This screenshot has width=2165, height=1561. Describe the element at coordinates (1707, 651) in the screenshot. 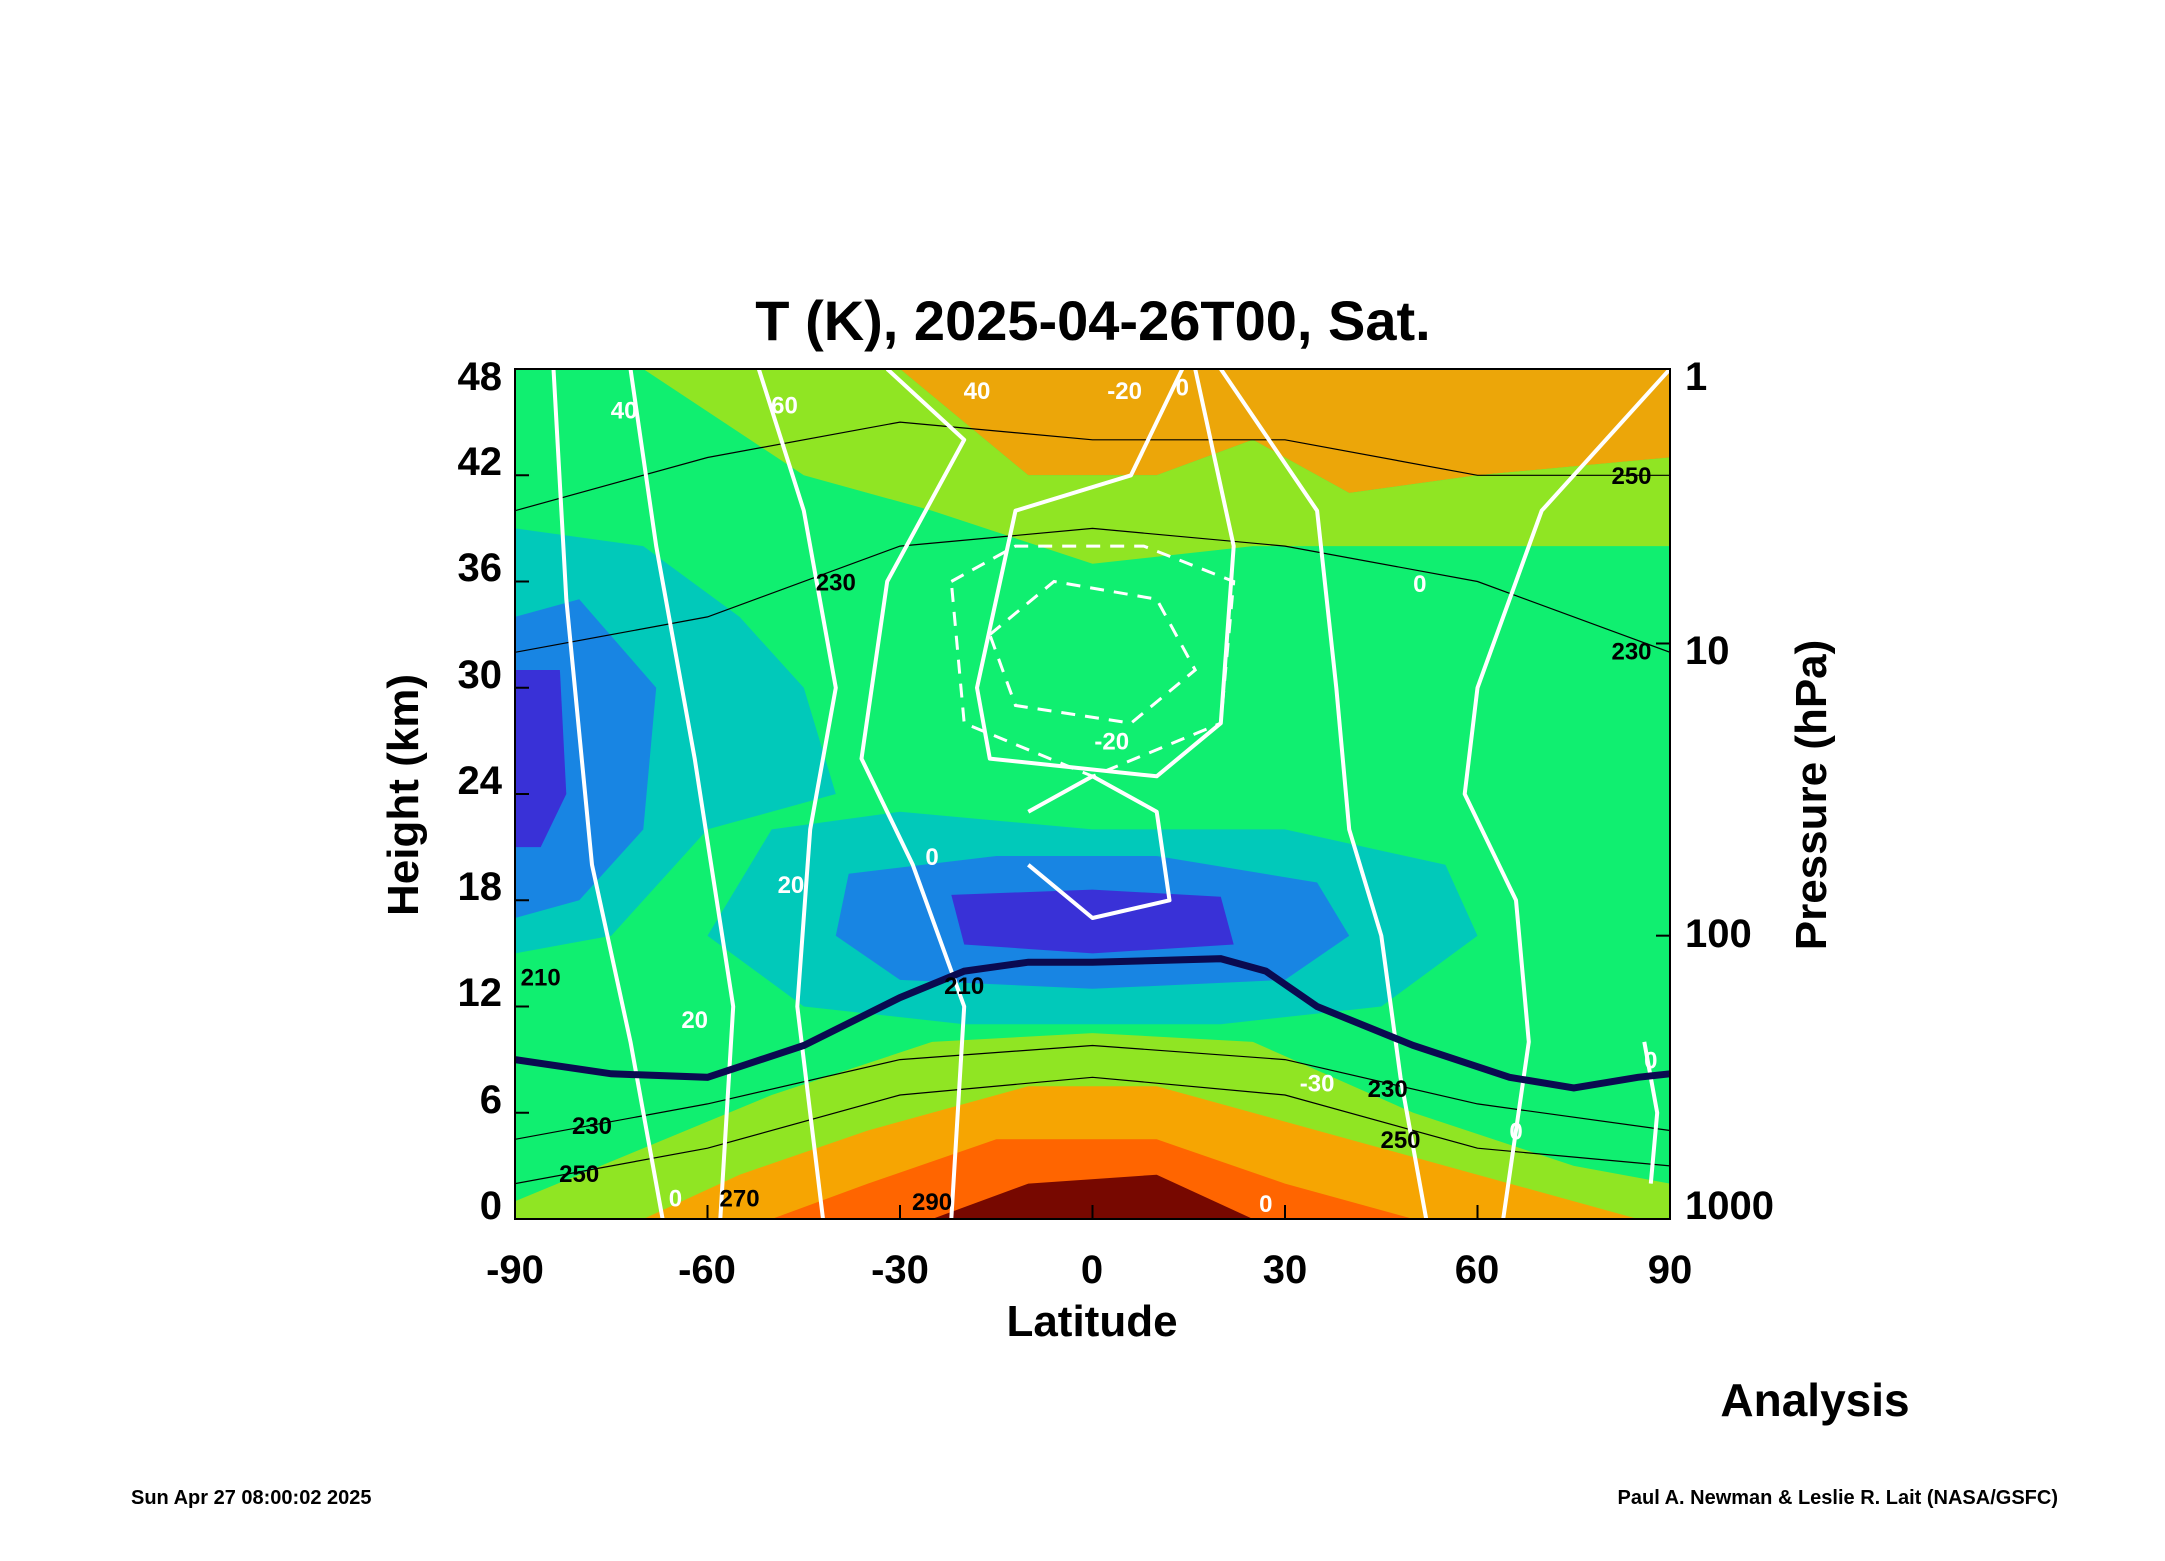

I see `y-right-tick-label: 10` at that location.